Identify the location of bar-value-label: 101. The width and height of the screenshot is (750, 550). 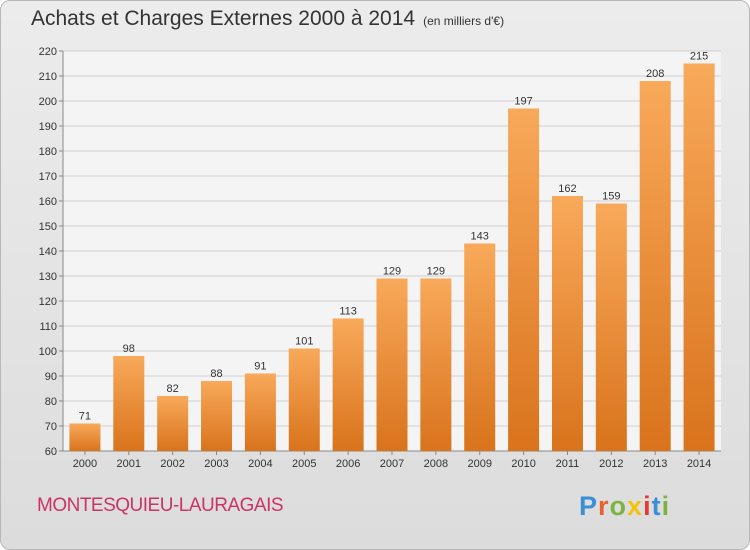
(304, 342).